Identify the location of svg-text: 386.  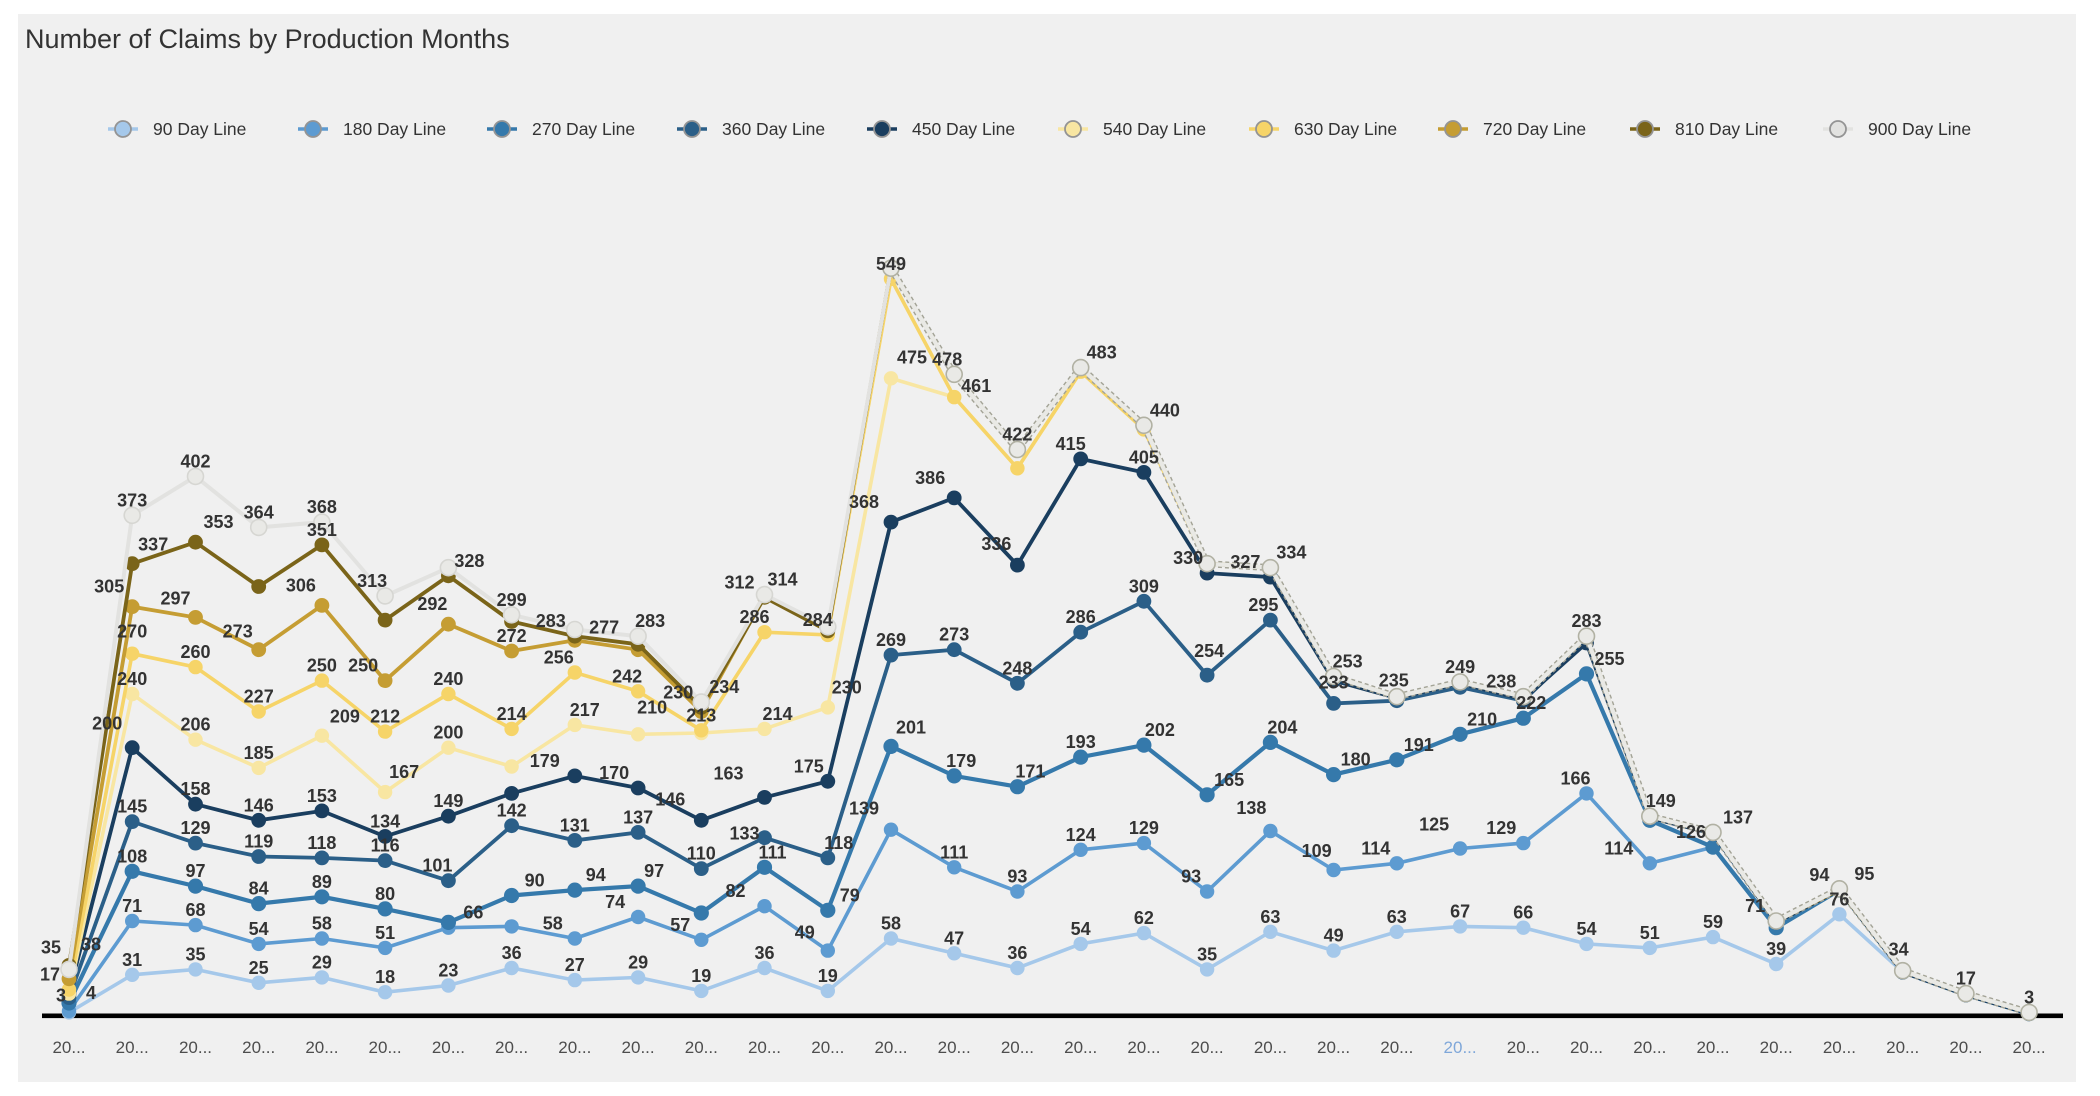
(930, 478).